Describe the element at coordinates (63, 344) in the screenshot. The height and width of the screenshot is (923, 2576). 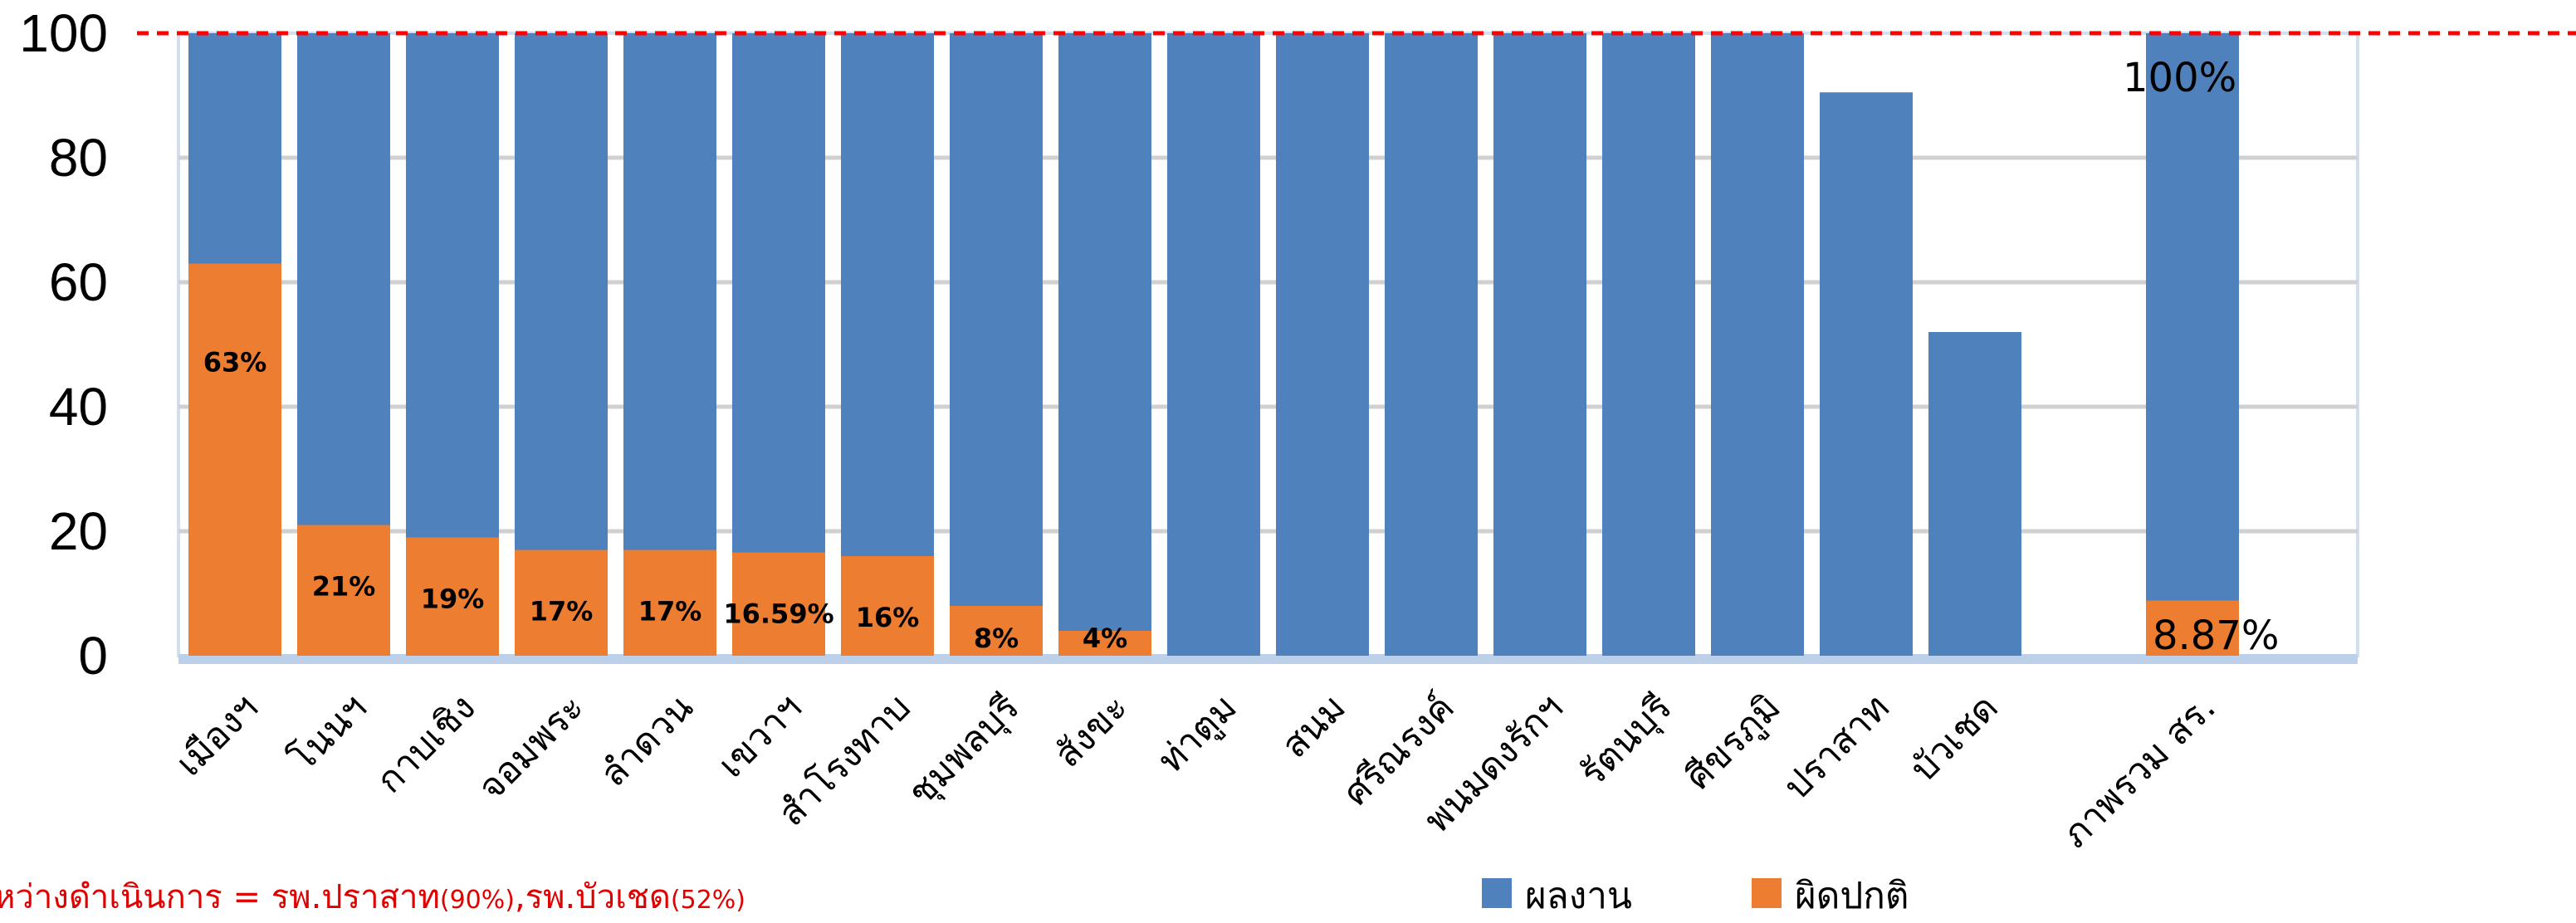
I see `y-axis: 0 20 40 60 80 100` at that location.